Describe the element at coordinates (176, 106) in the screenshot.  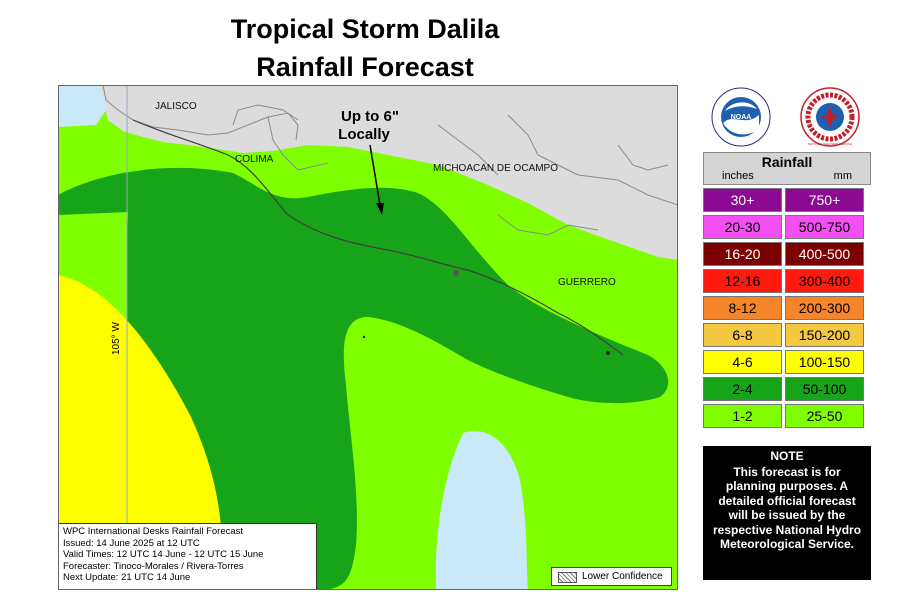
I see `region-label-jalisco: JALISCO` at that location.